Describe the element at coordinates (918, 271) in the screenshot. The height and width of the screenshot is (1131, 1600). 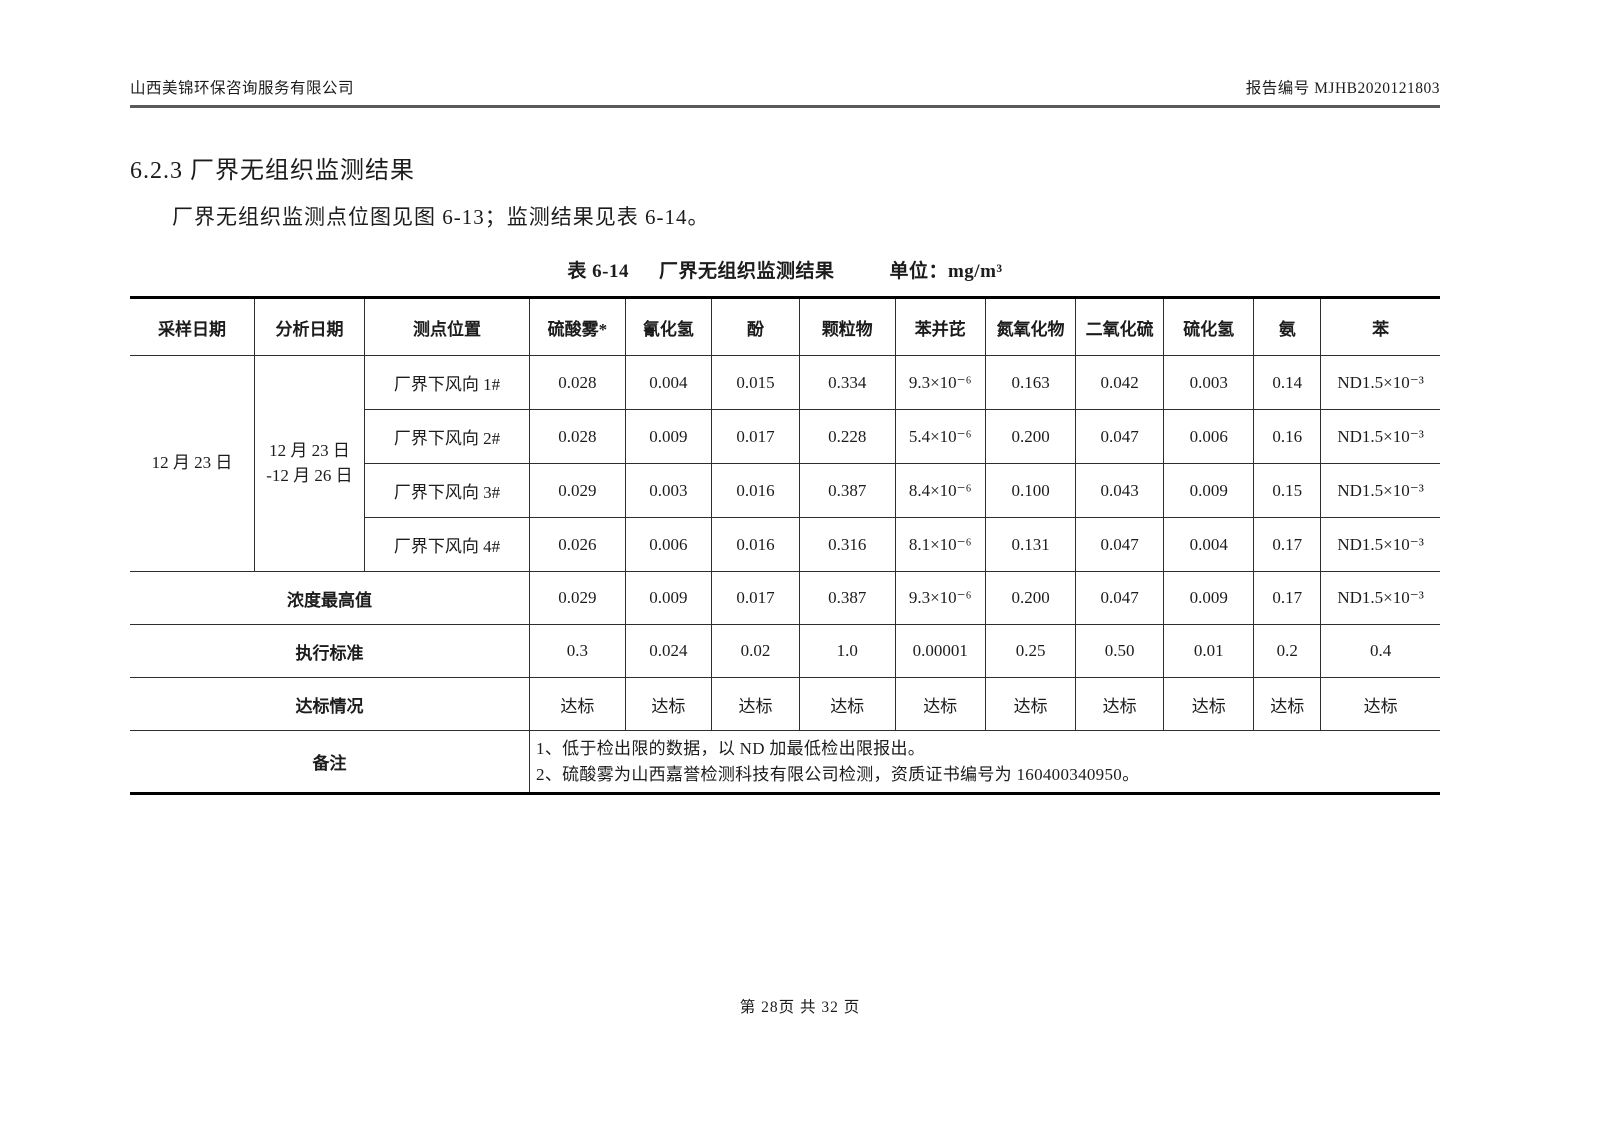
I see `table-caption-unit-label: 单位：` at that location.